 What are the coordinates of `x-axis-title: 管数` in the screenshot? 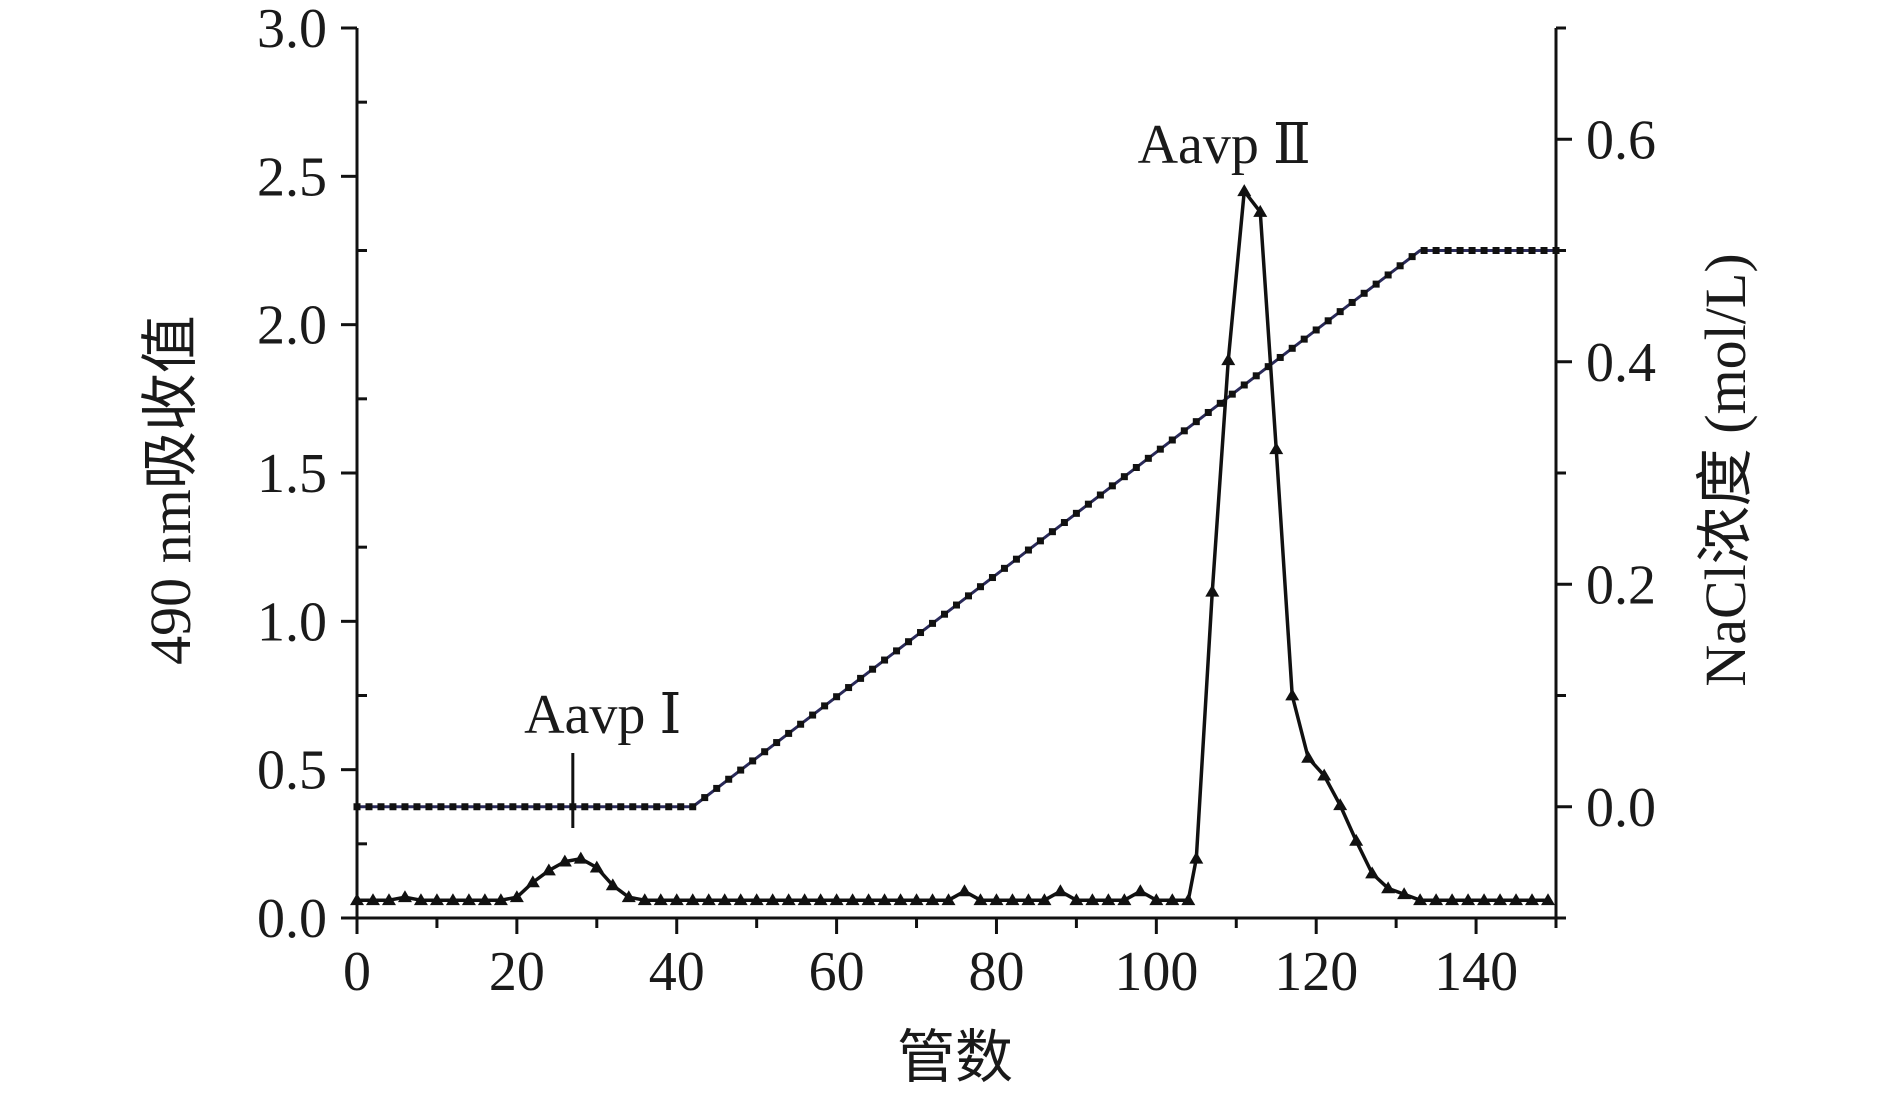 It's located at (955, 1057).